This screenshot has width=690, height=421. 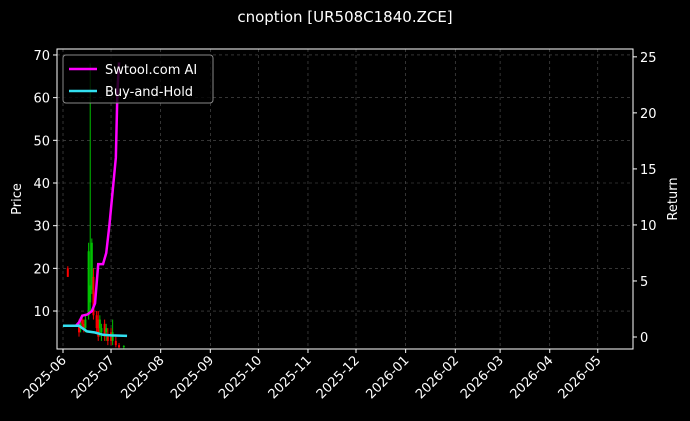 I want to click on y-tick-label: 60, so click(x=41, y=99).